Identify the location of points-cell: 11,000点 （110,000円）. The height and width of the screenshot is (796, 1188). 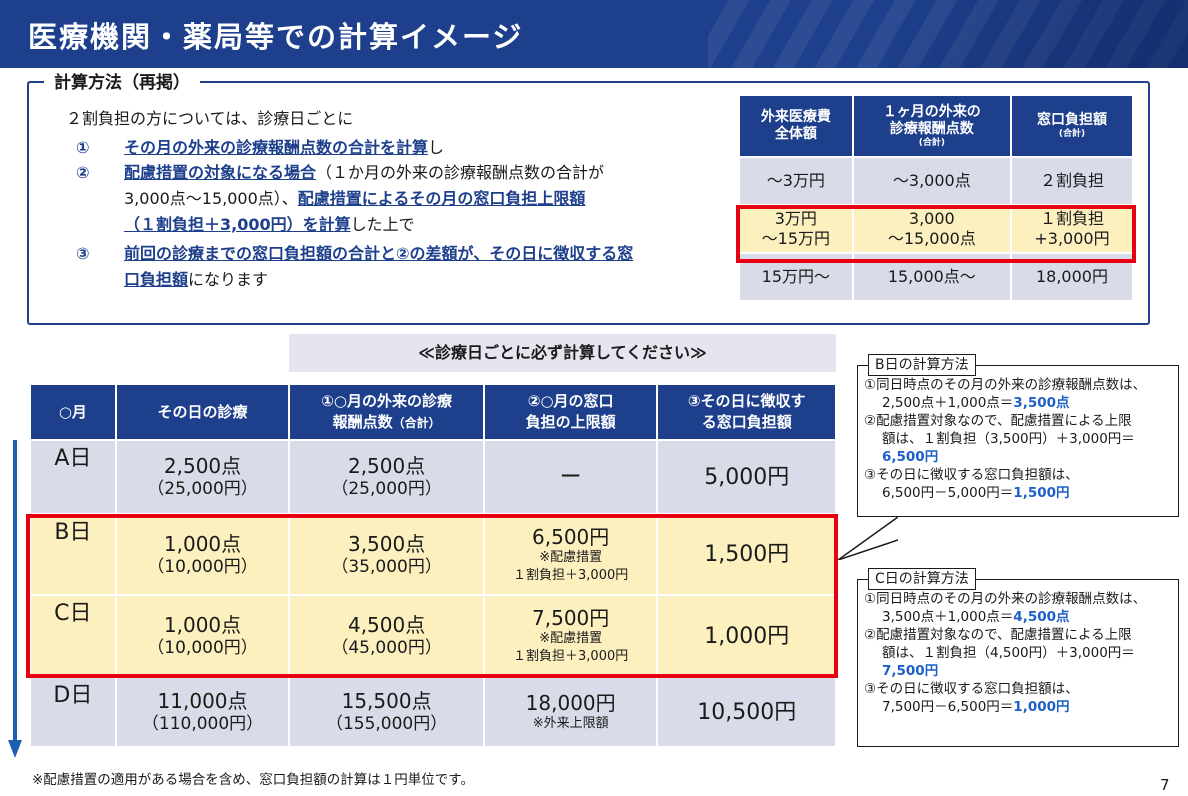
(202, 712).